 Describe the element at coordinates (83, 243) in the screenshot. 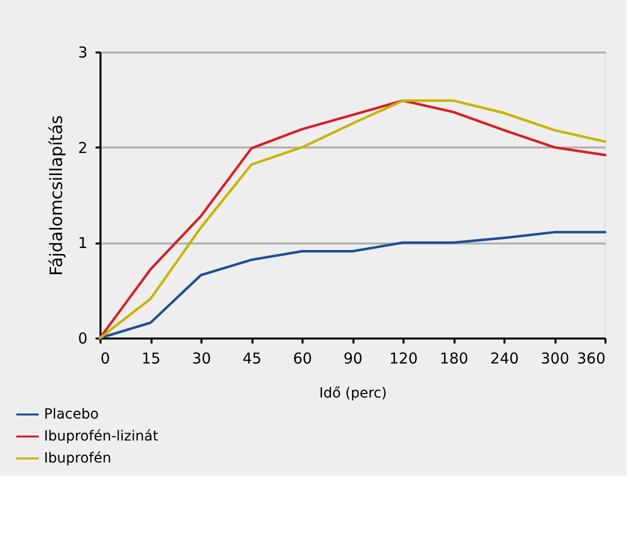

I see `y-tick-label: 1` at that location.